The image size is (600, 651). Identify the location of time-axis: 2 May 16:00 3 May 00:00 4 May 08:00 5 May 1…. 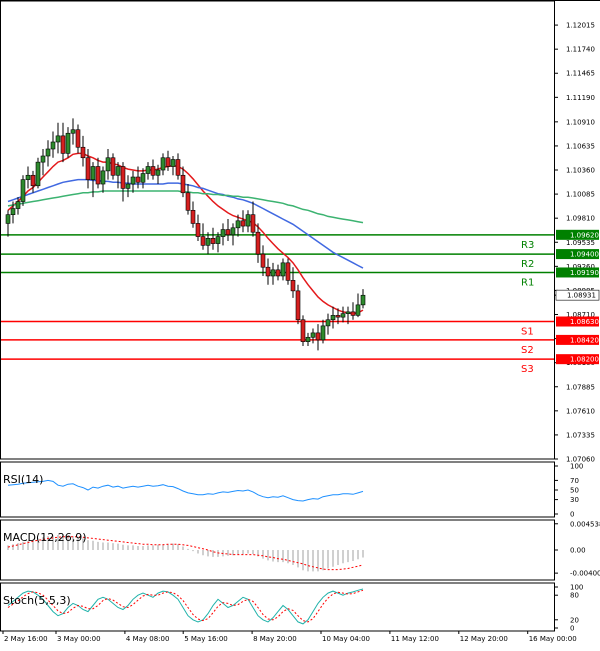
(289, 637).